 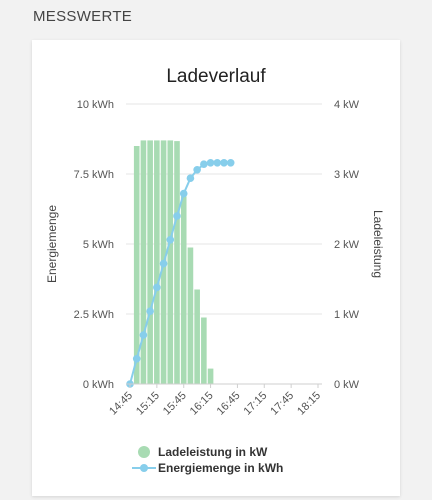 What do you see at coordinates (213, 452) in the screenshot?
I see `legend-label-ladeleistung: Ladeleistung in kW` at bounding box center [213, 452].